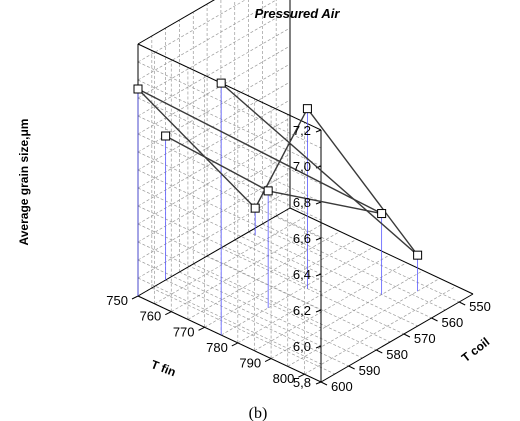  I want to click on z-axis-label: Average grain size,μm, so click(24, 182).